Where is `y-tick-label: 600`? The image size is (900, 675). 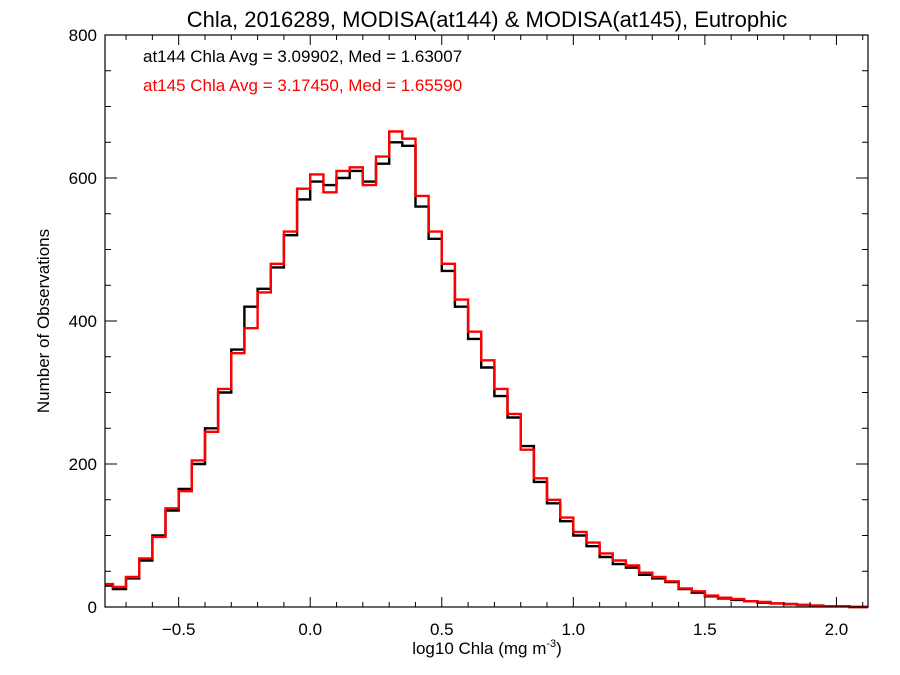 y-tick-label: 600 is located at coordinates (83, 178).